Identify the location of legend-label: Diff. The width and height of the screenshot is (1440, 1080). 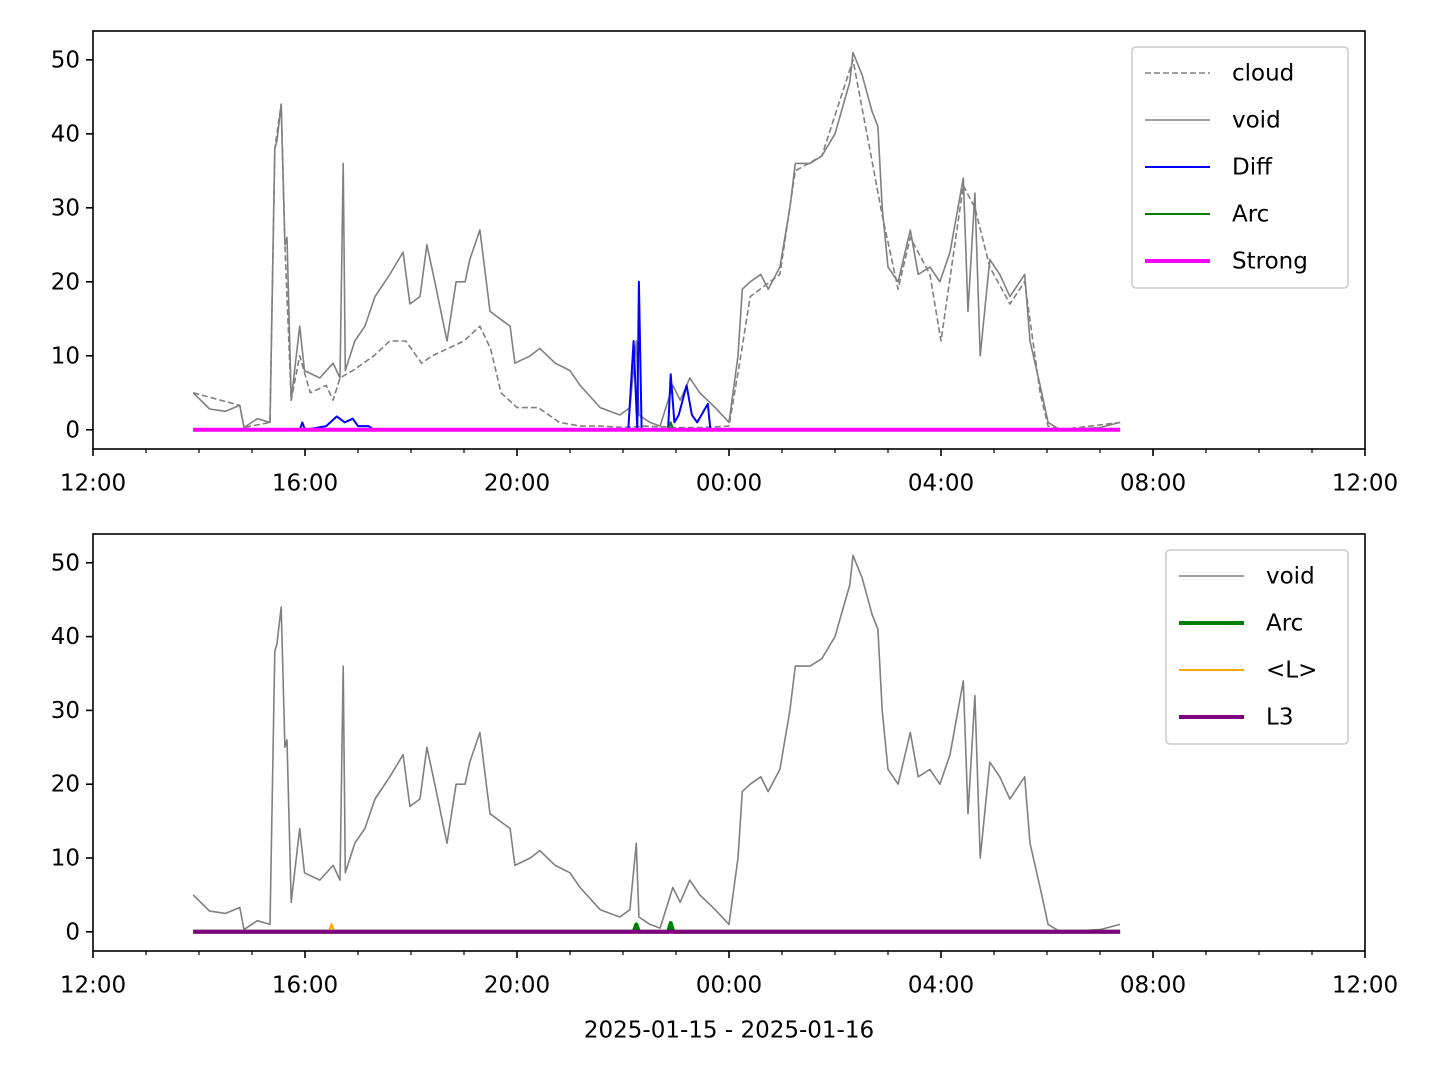
(1252, 168).